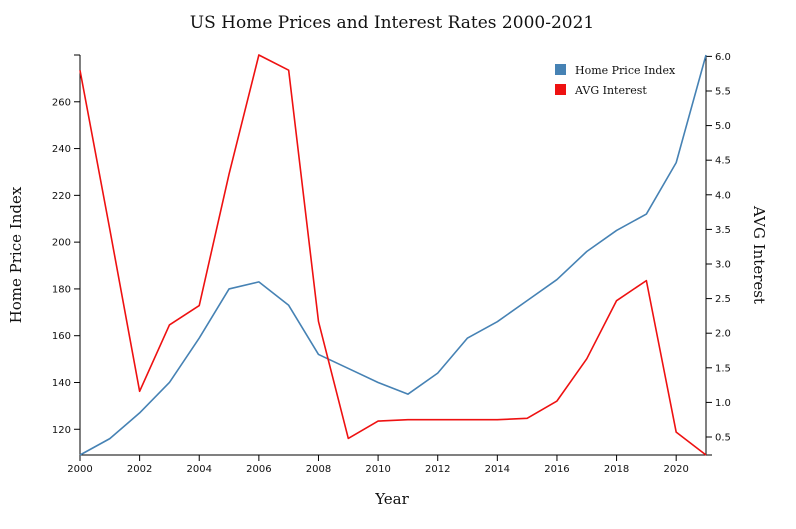 Image resolution: width=796 pixels, height=529 pixels. Describe the element at coordinates (723, 126) in the screenshot. I see `y-right-tick-label: 5.0` at that location.